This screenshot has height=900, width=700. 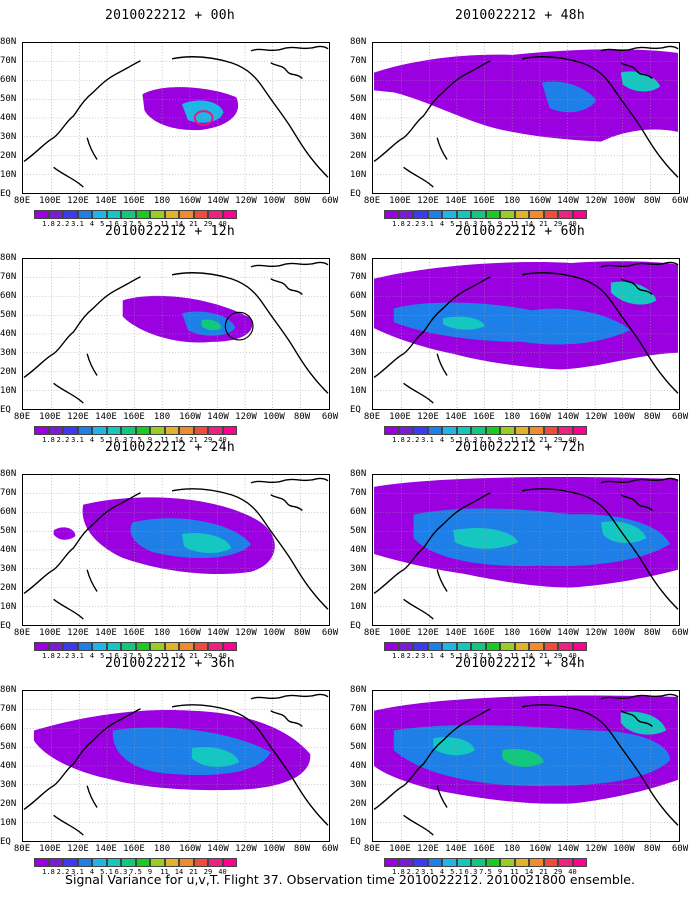 I want to click on longitude-label: 180, so click(x=512, y=849).